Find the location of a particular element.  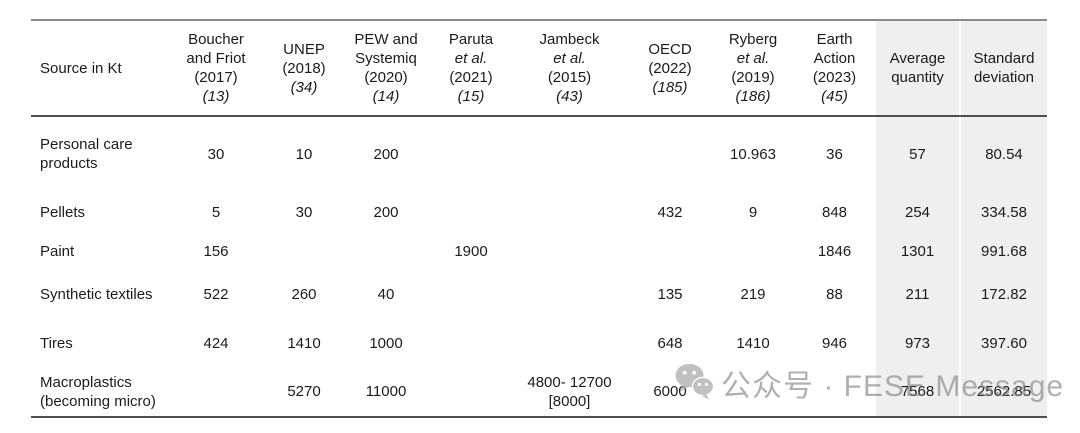

col-header-earth-action: Earth Action (2023) (45) is located at coordinates (834, 68).